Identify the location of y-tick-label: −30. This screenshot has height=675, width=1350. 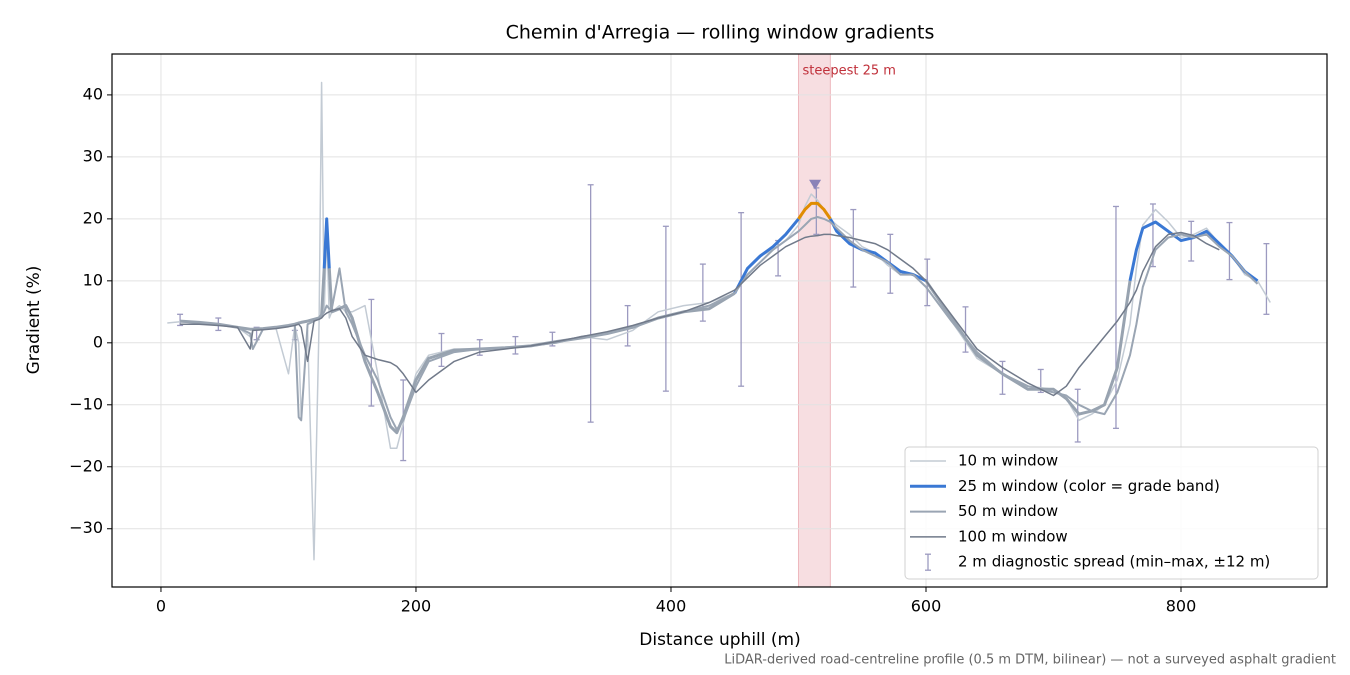
(86, 527).